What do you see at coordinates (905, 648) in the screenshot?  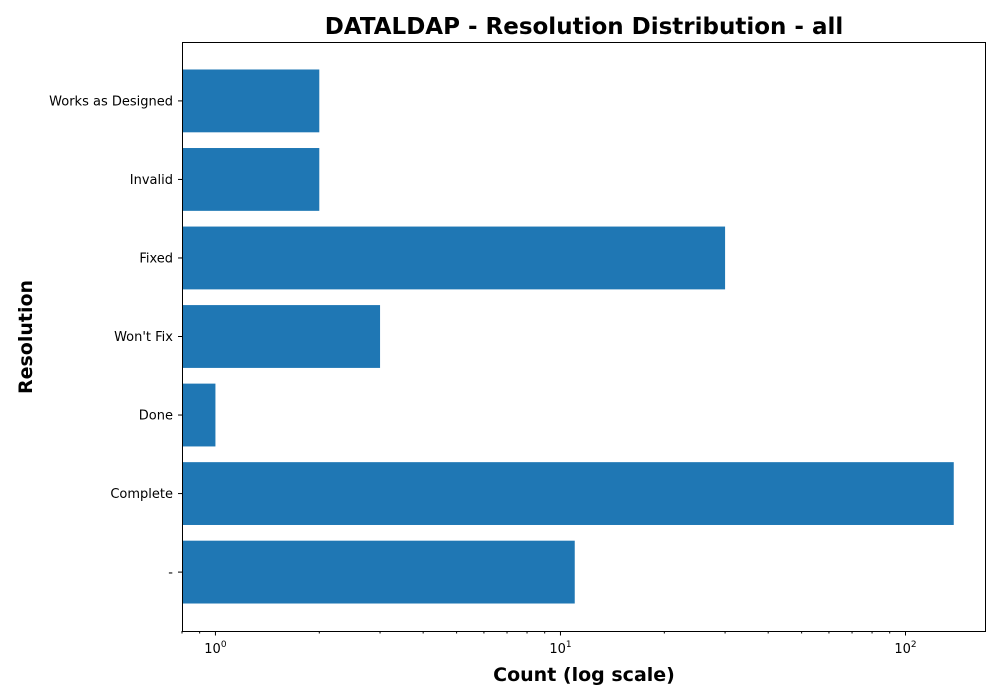 I see `x-tick-label-2: 10²` at bounding box center [905, 648].